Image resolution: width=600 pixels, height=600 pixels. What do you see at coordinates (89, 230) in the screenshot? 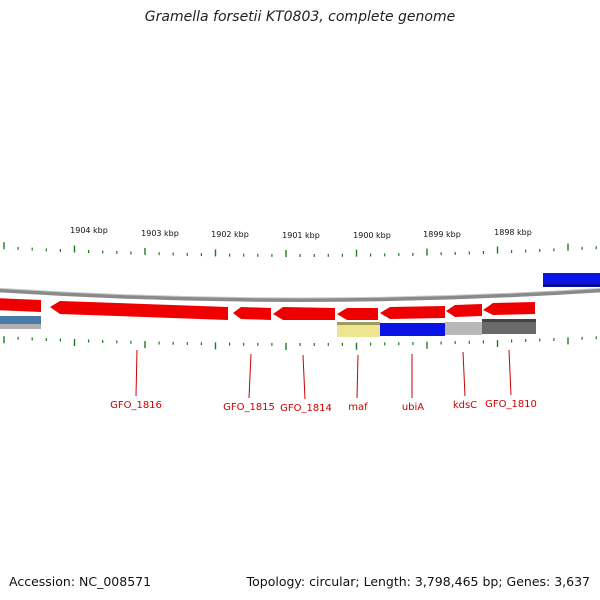
I see `ruler-label: 1904 kbp` at bounding box center [89, 230].